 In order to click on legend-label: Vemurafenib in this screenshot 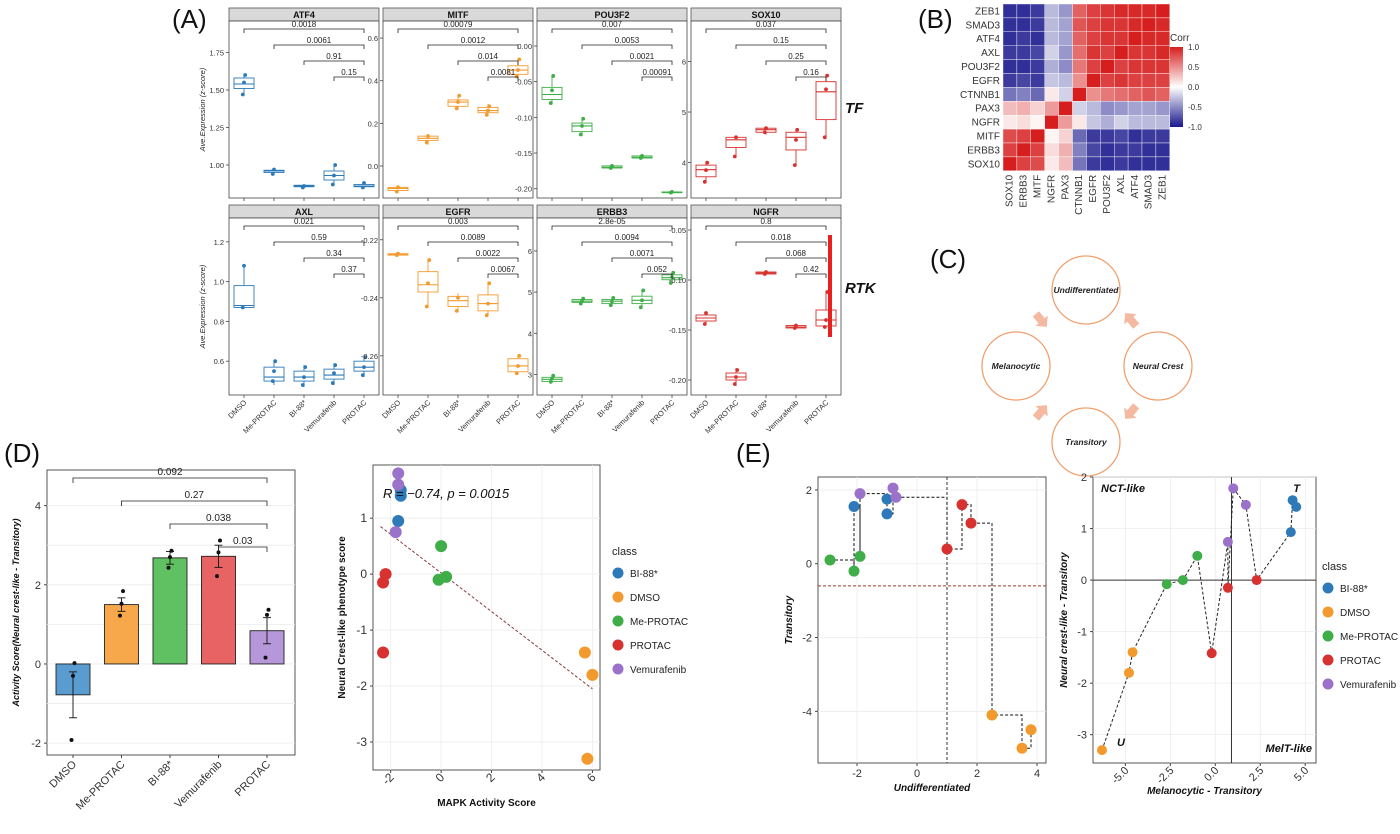, I will do `click(1368, 685)`.